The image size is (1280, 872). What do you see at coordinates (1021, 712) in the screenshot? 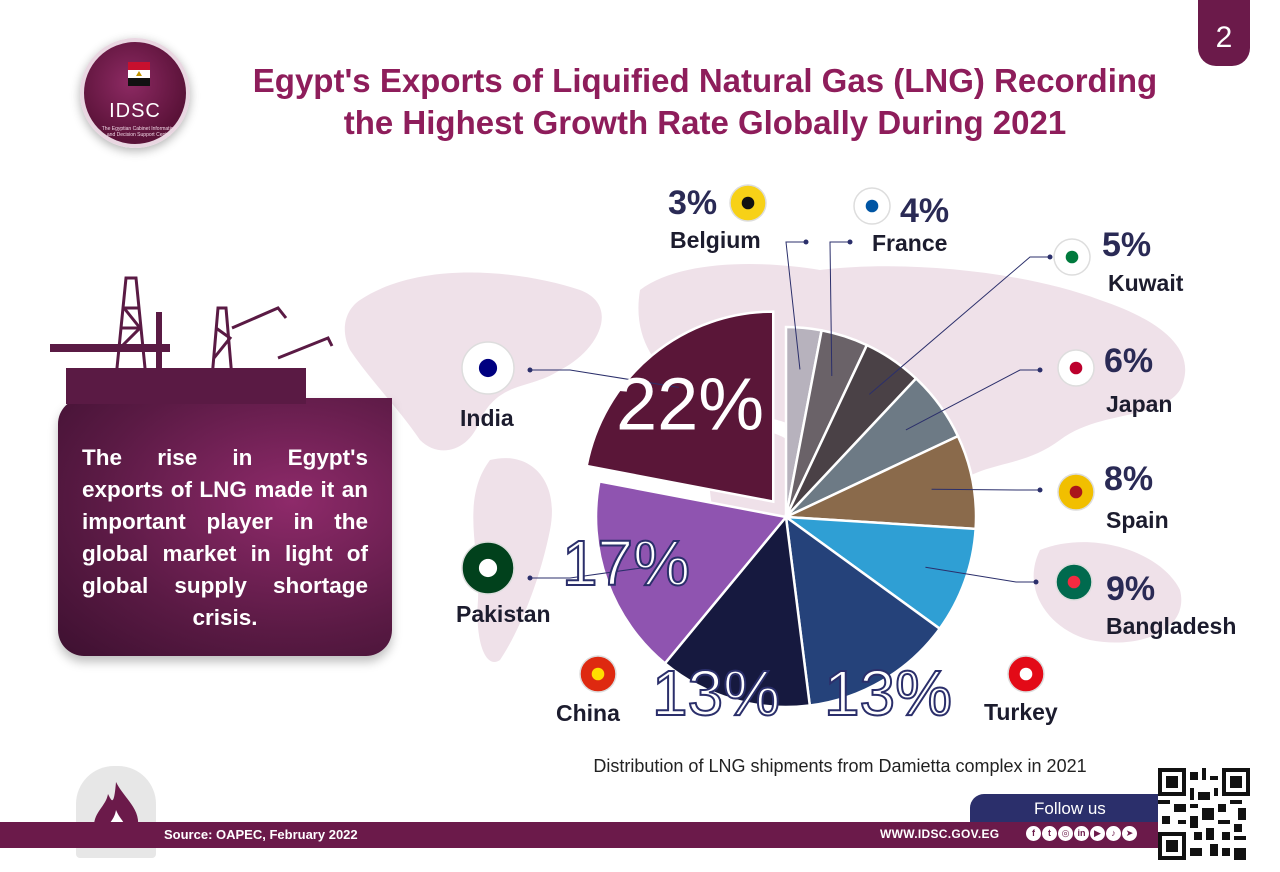
I see `country-label-turkey: Turkey` at bounding box center [1021, 712].